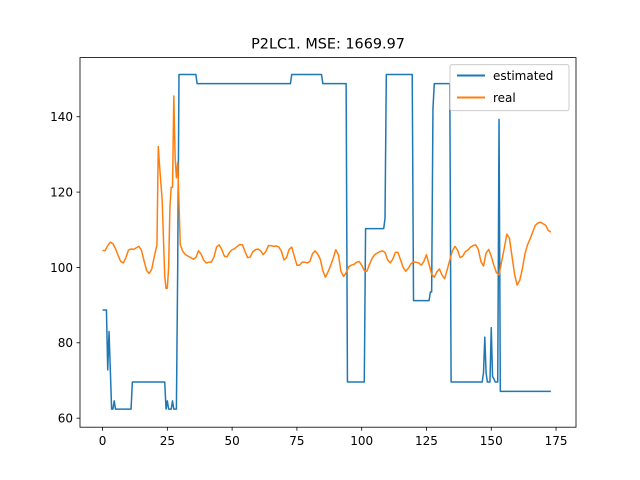 This screenshot has height=480, width=640. I want to click on chart-title: P2LC1. MSE: 1669.97, so click(328, 45).